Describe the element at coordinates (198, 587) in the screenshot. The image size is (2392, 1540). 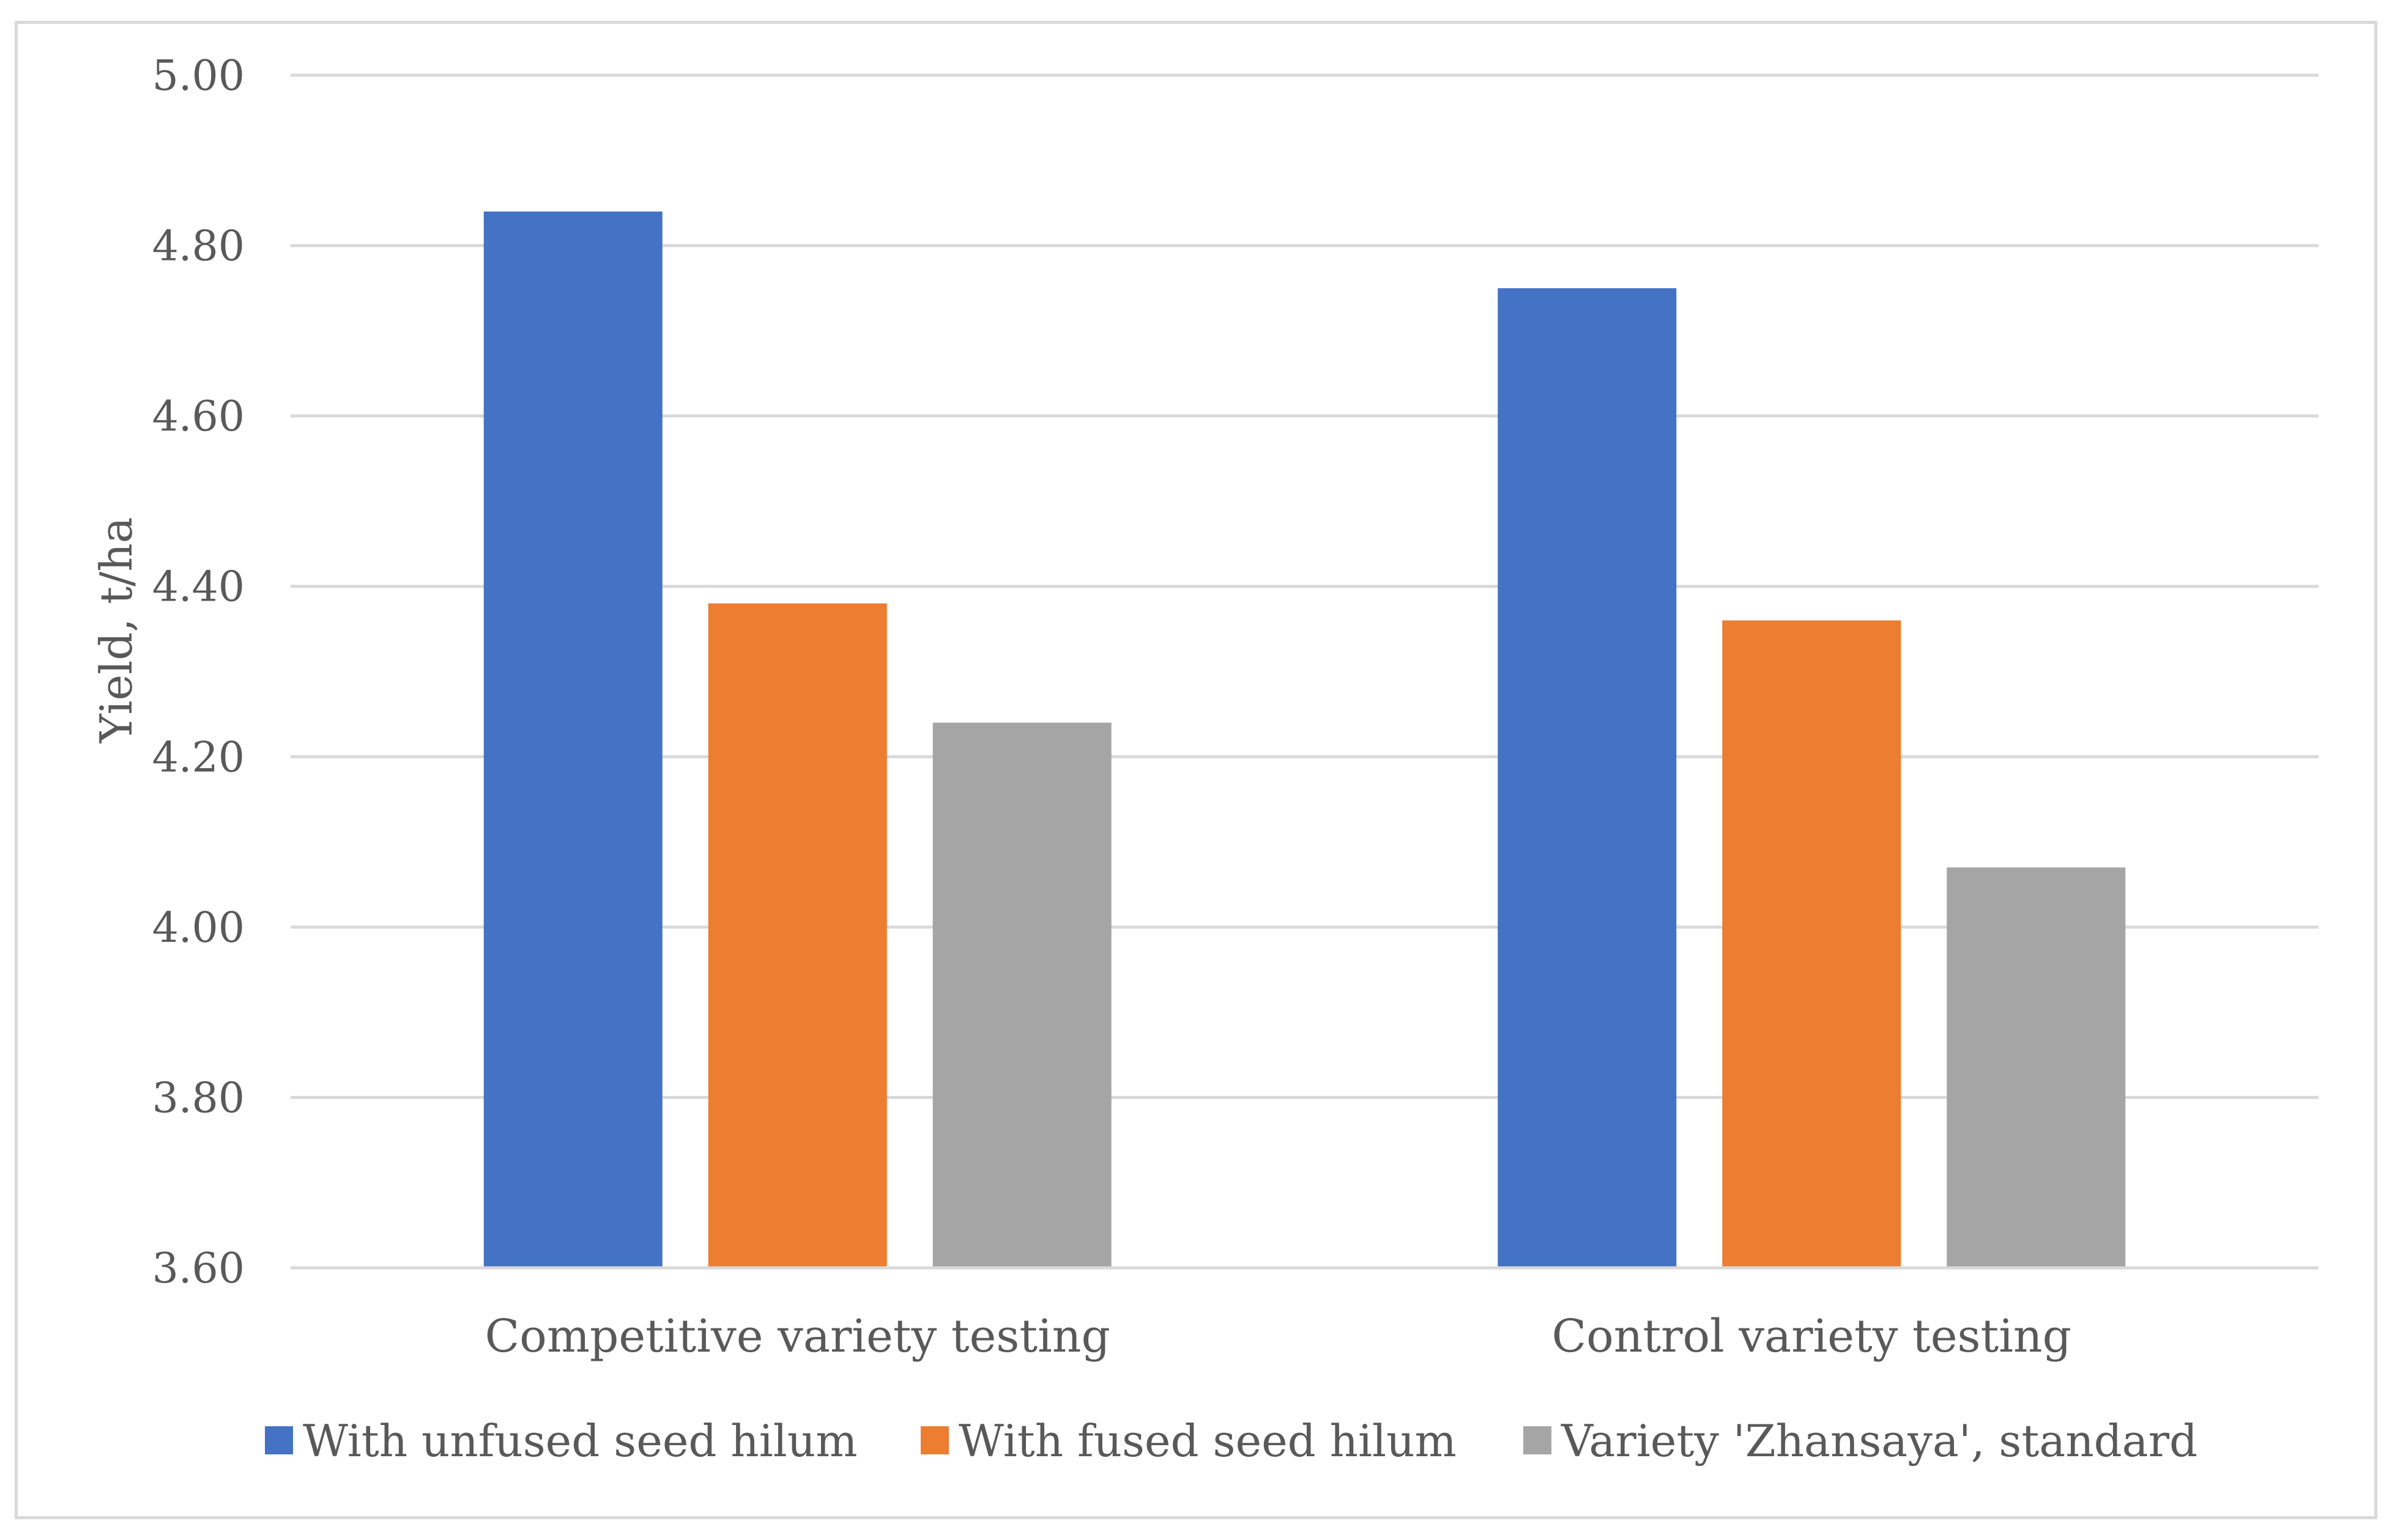
I see `y-tick-label: 4.40` at that location.